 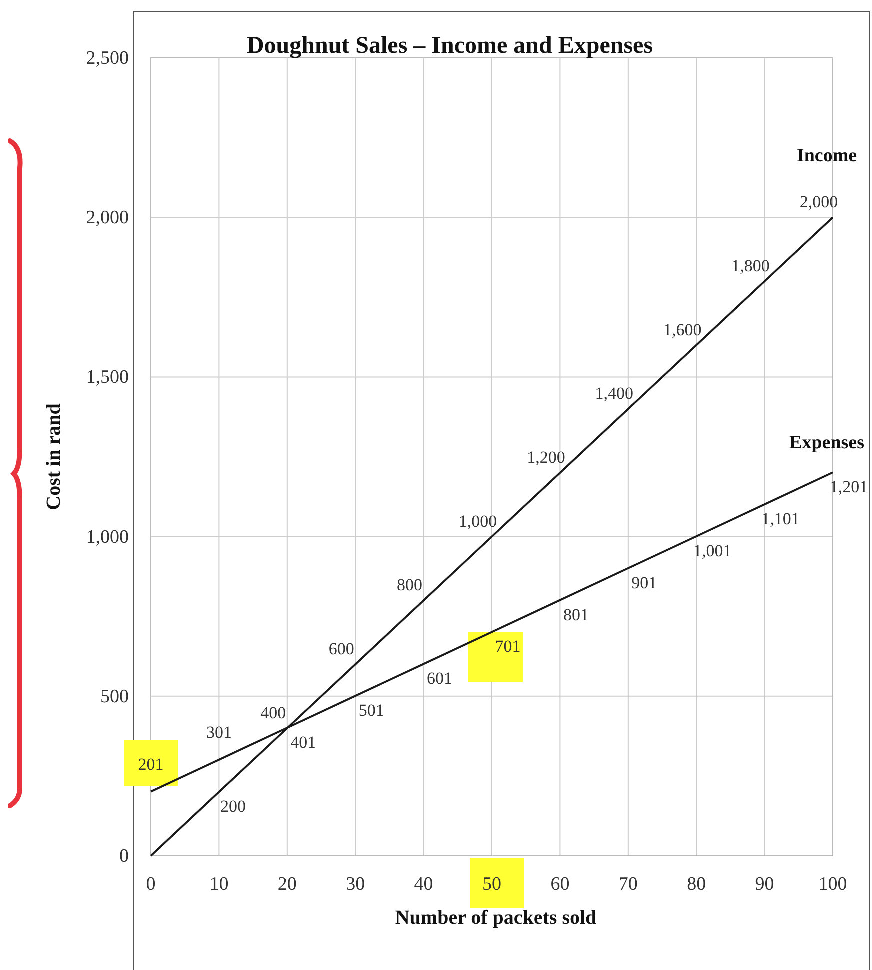 What do you see at coordinates (356, 884) in the screenshot?
I see `x-tick-label: 30` at bounding box center [356, 884].